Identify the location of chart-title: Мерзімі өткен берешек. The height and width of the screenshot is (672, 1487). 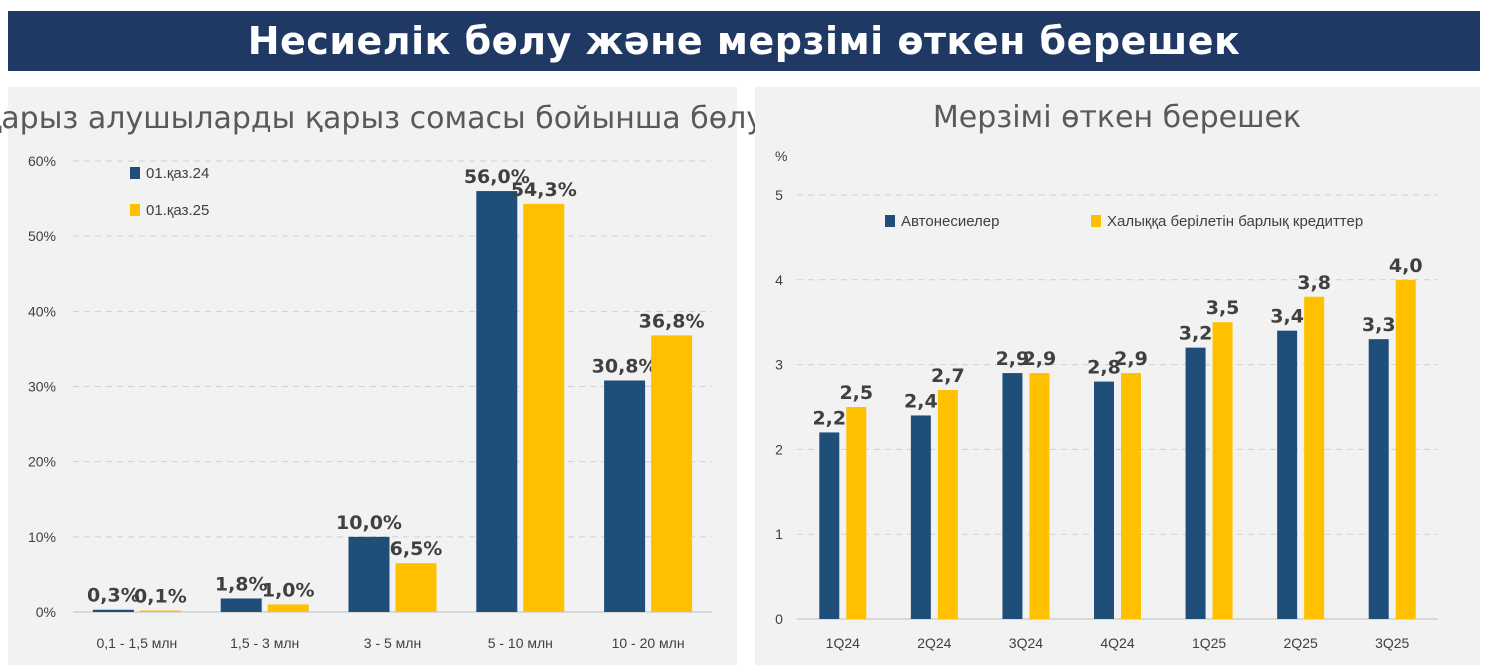
(1117, 117).